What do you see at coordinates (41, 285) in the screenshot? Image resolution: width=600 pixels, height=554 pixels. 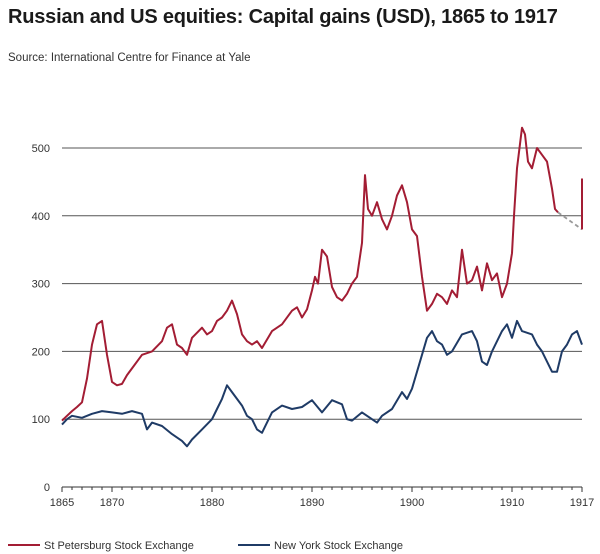 I see `y-tick-label-300: 300` at bounding box center [41, 285].